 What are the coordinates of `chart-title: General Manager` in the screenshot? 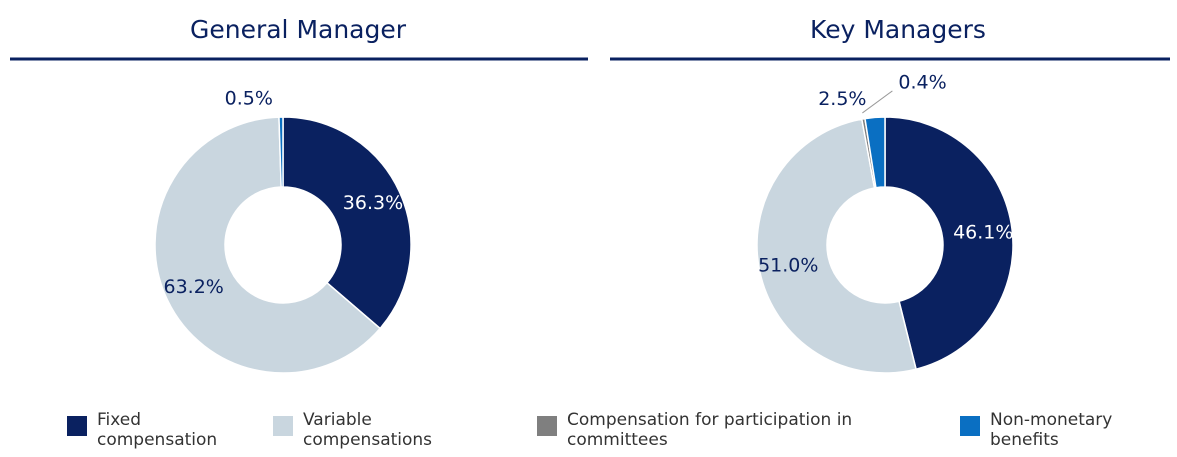 It's located at (298, 29).